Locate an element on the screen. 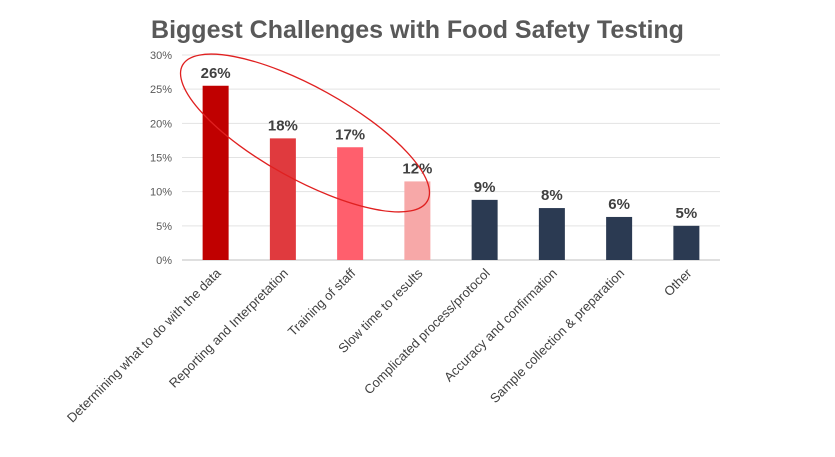  data-label: 26% is located at coordinates (216, 73).